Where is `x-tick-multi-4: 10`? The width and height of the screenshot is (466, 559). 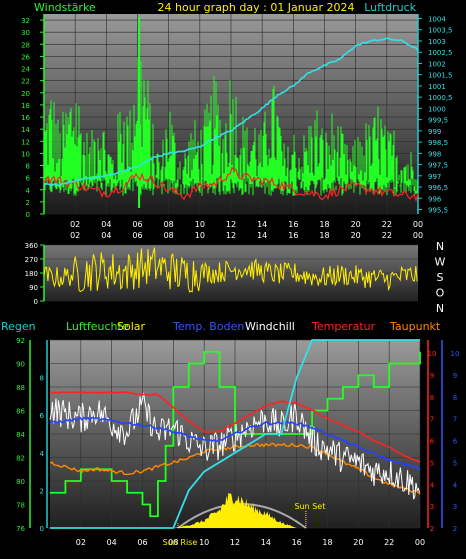 x-tick-multi-4: 10 is located at coordinates (204, 542).